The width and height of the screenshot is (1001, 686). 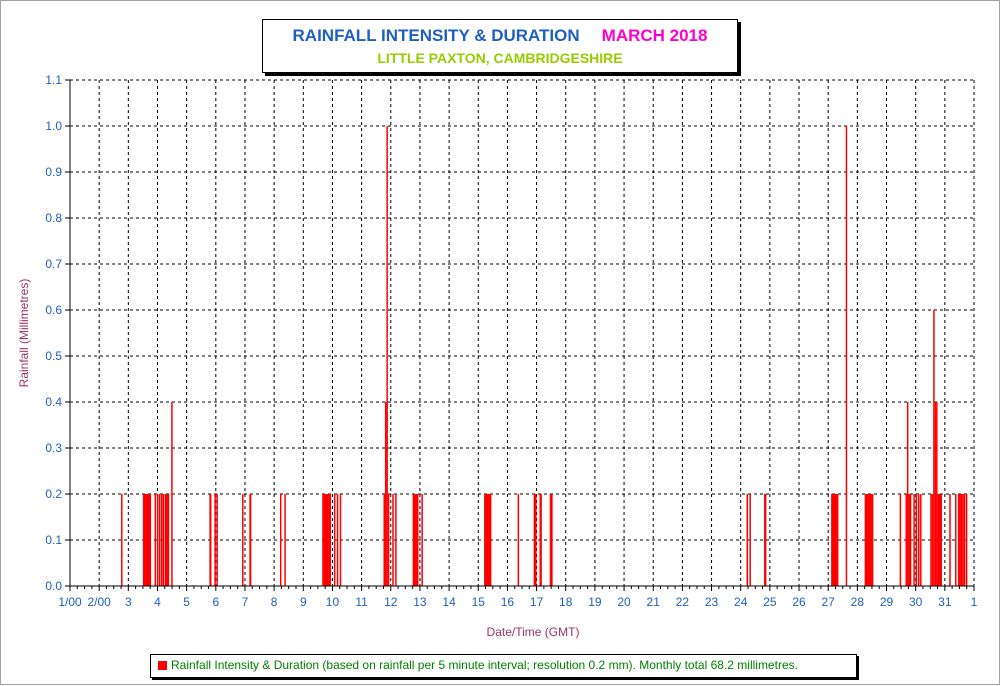 I want to click on x-tick-label: 4, so click(x=157, y=602).